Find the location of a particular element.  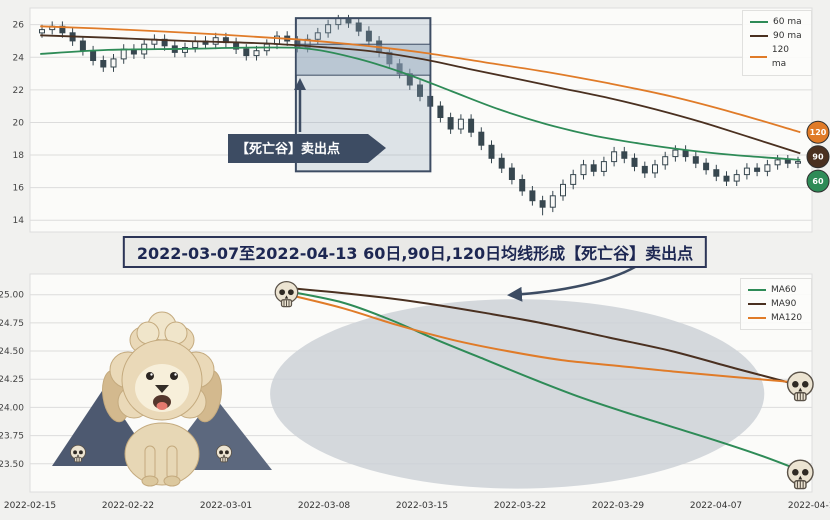

svg-text: 60 is located at coordinates (818, 181).